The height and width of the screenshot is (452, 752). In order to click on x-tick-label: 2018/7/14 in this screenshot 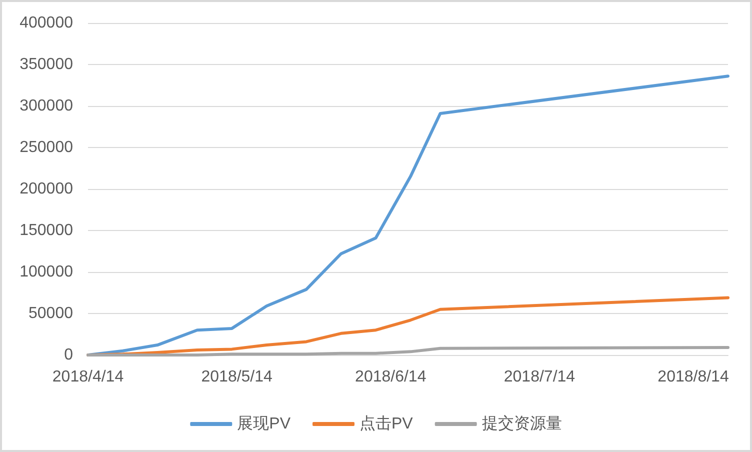, I will do `click(540, 377)`.